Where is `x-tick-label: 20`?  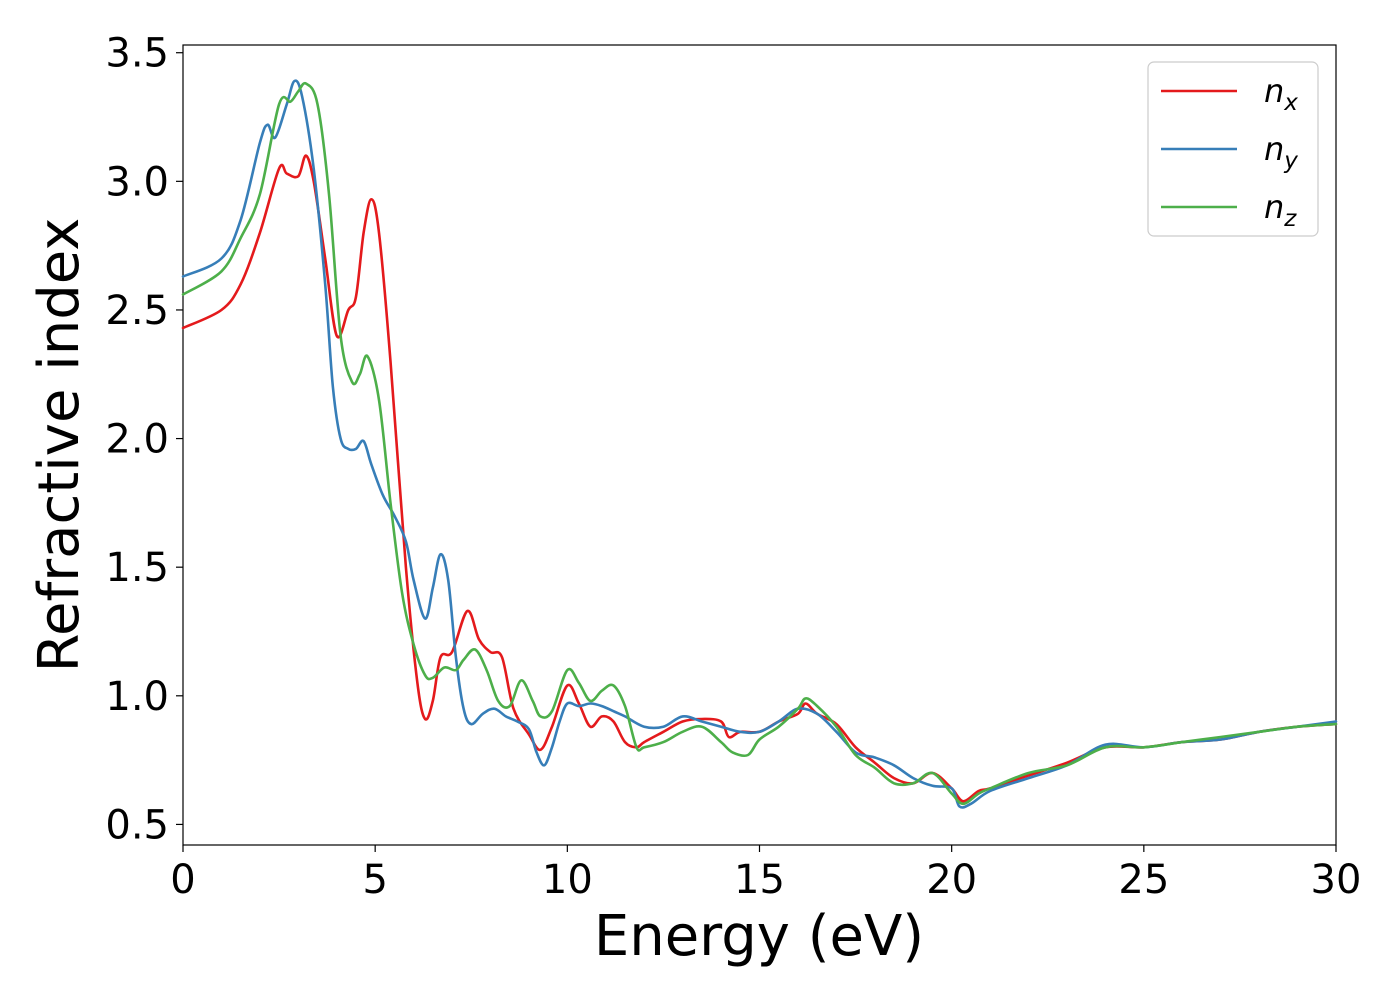
x-tick-label: 20 is located at coordinates (951, 880).